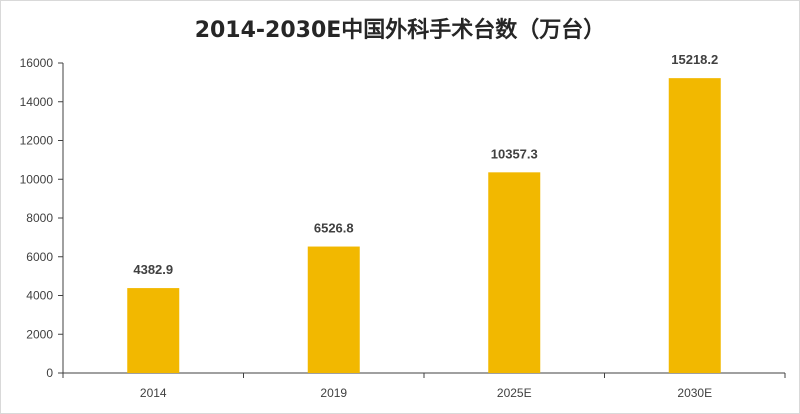 The height and width of the screenshot is (414, 800). Describe the element at coordinates (514, 393) in the screenshot. I see `x-tick-label: 2025E` at that location.